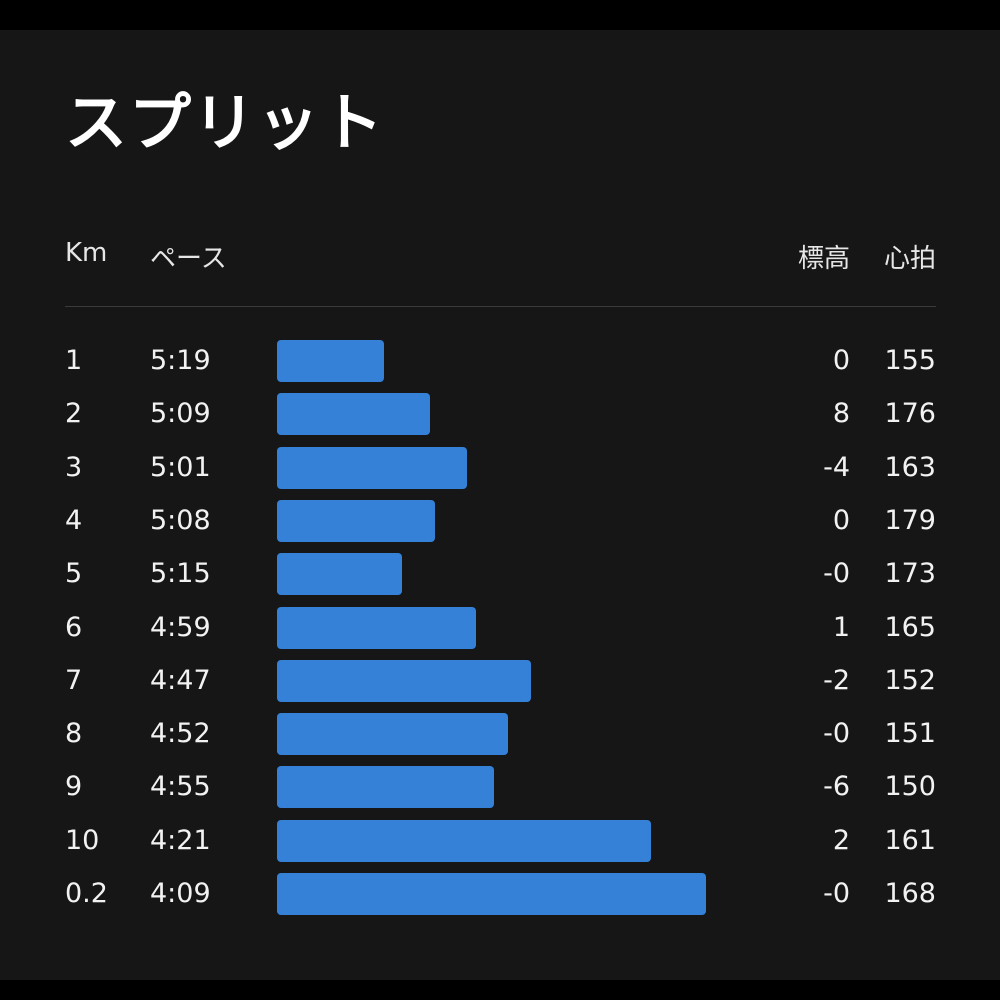 The height and width of the screenshot is (1000, 1000). What do you see at coordinates (74, 680) in the screenshot?
I see `split-km: 7` at bounding box center [74, 680].